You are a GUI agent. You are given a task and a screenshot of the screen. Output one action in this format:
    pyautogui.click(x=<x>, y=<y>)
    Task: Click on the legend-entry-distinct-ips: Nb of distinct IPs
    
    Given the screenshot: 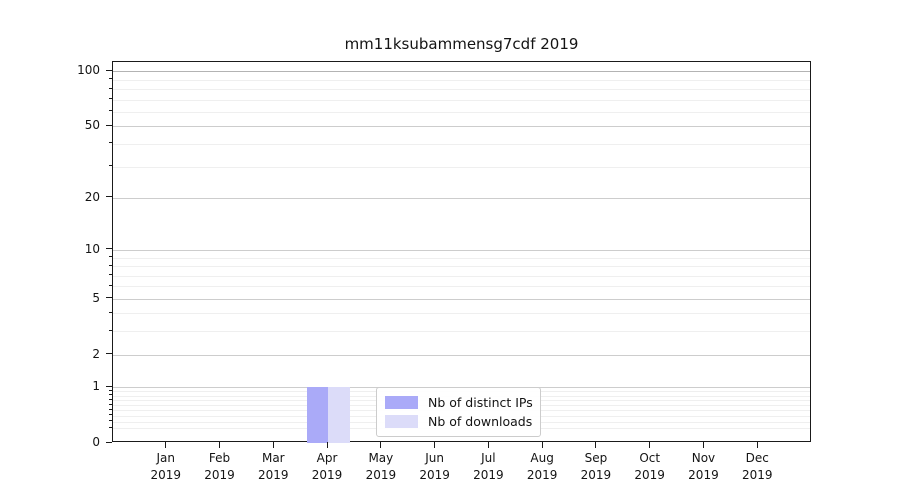 What is the action you would take?
    pyautogui.click(x=459, y=402)
    